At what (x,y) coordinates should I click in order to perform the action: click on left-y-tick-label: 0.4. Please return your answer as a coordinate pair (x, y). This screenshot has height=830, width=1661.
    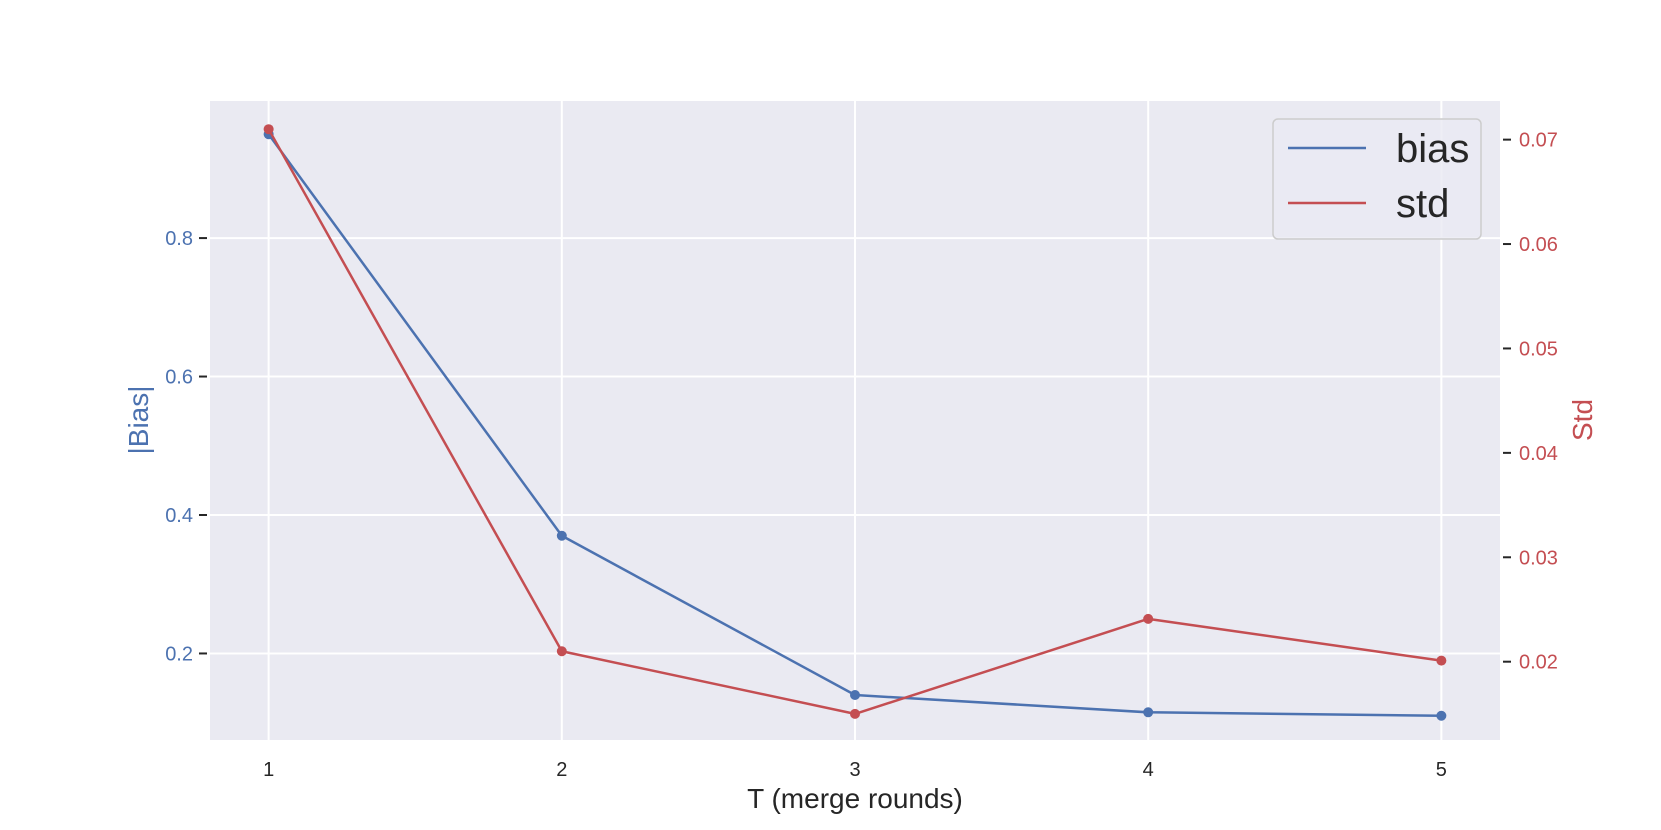
    Looking at the image, I should click on (179, 516).